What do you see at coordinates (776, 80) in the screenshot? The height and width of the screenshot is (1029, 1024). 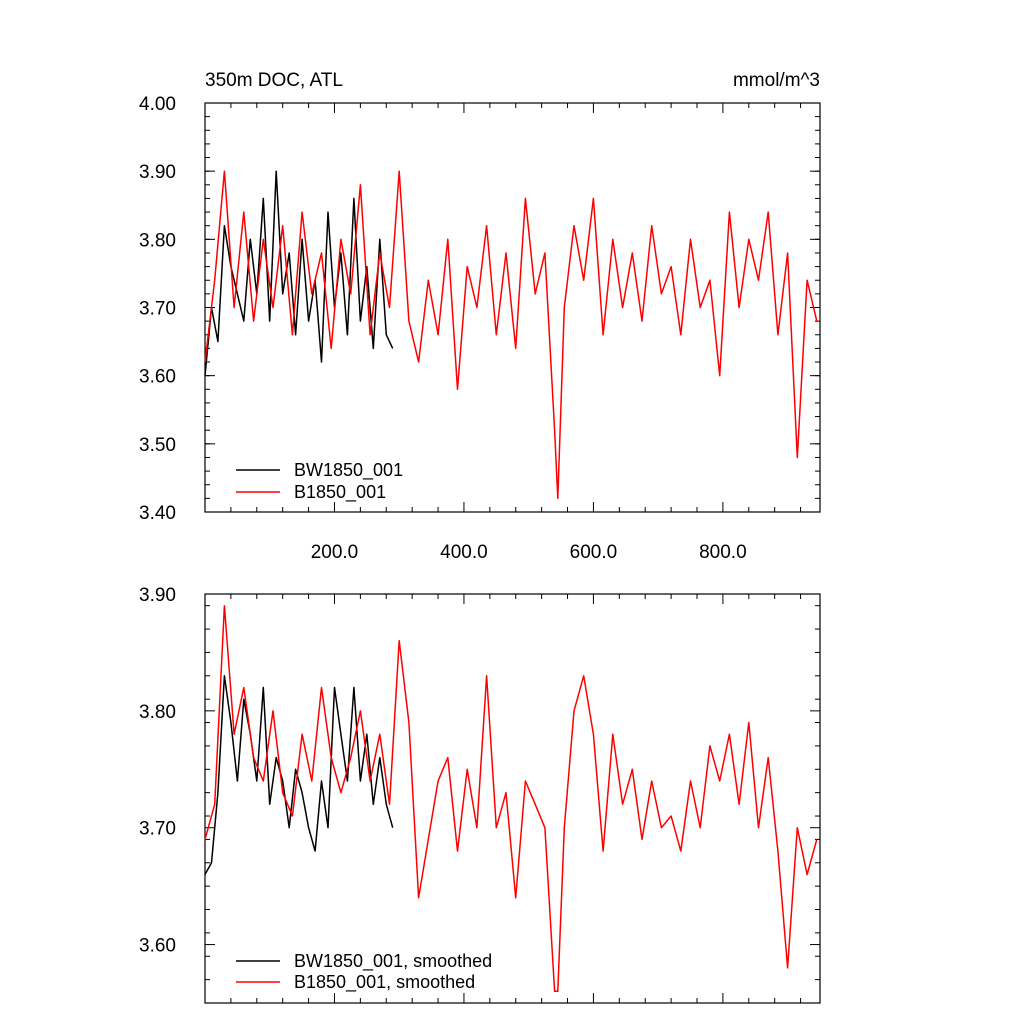 I see `top-chart-units: mmol/m^3` at bounding box center [776, 80].